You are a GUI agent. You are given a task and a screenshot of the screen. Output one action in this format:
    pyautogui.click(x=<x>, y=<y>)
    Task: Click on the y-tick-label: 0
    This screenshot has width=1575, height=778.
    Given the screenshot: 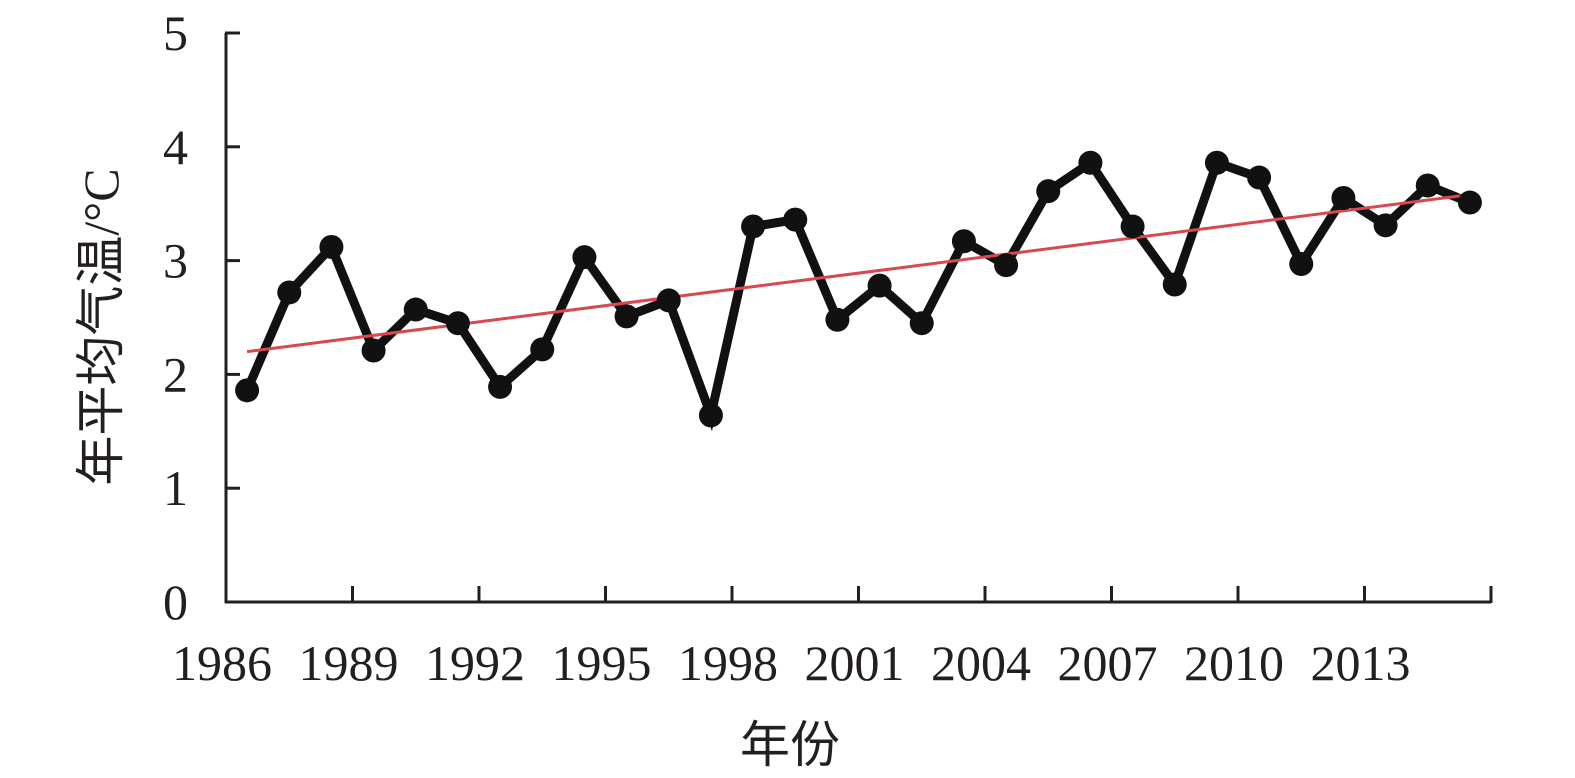 What is the action you would take?
    pyautogui.click(x=175, y=602)
    